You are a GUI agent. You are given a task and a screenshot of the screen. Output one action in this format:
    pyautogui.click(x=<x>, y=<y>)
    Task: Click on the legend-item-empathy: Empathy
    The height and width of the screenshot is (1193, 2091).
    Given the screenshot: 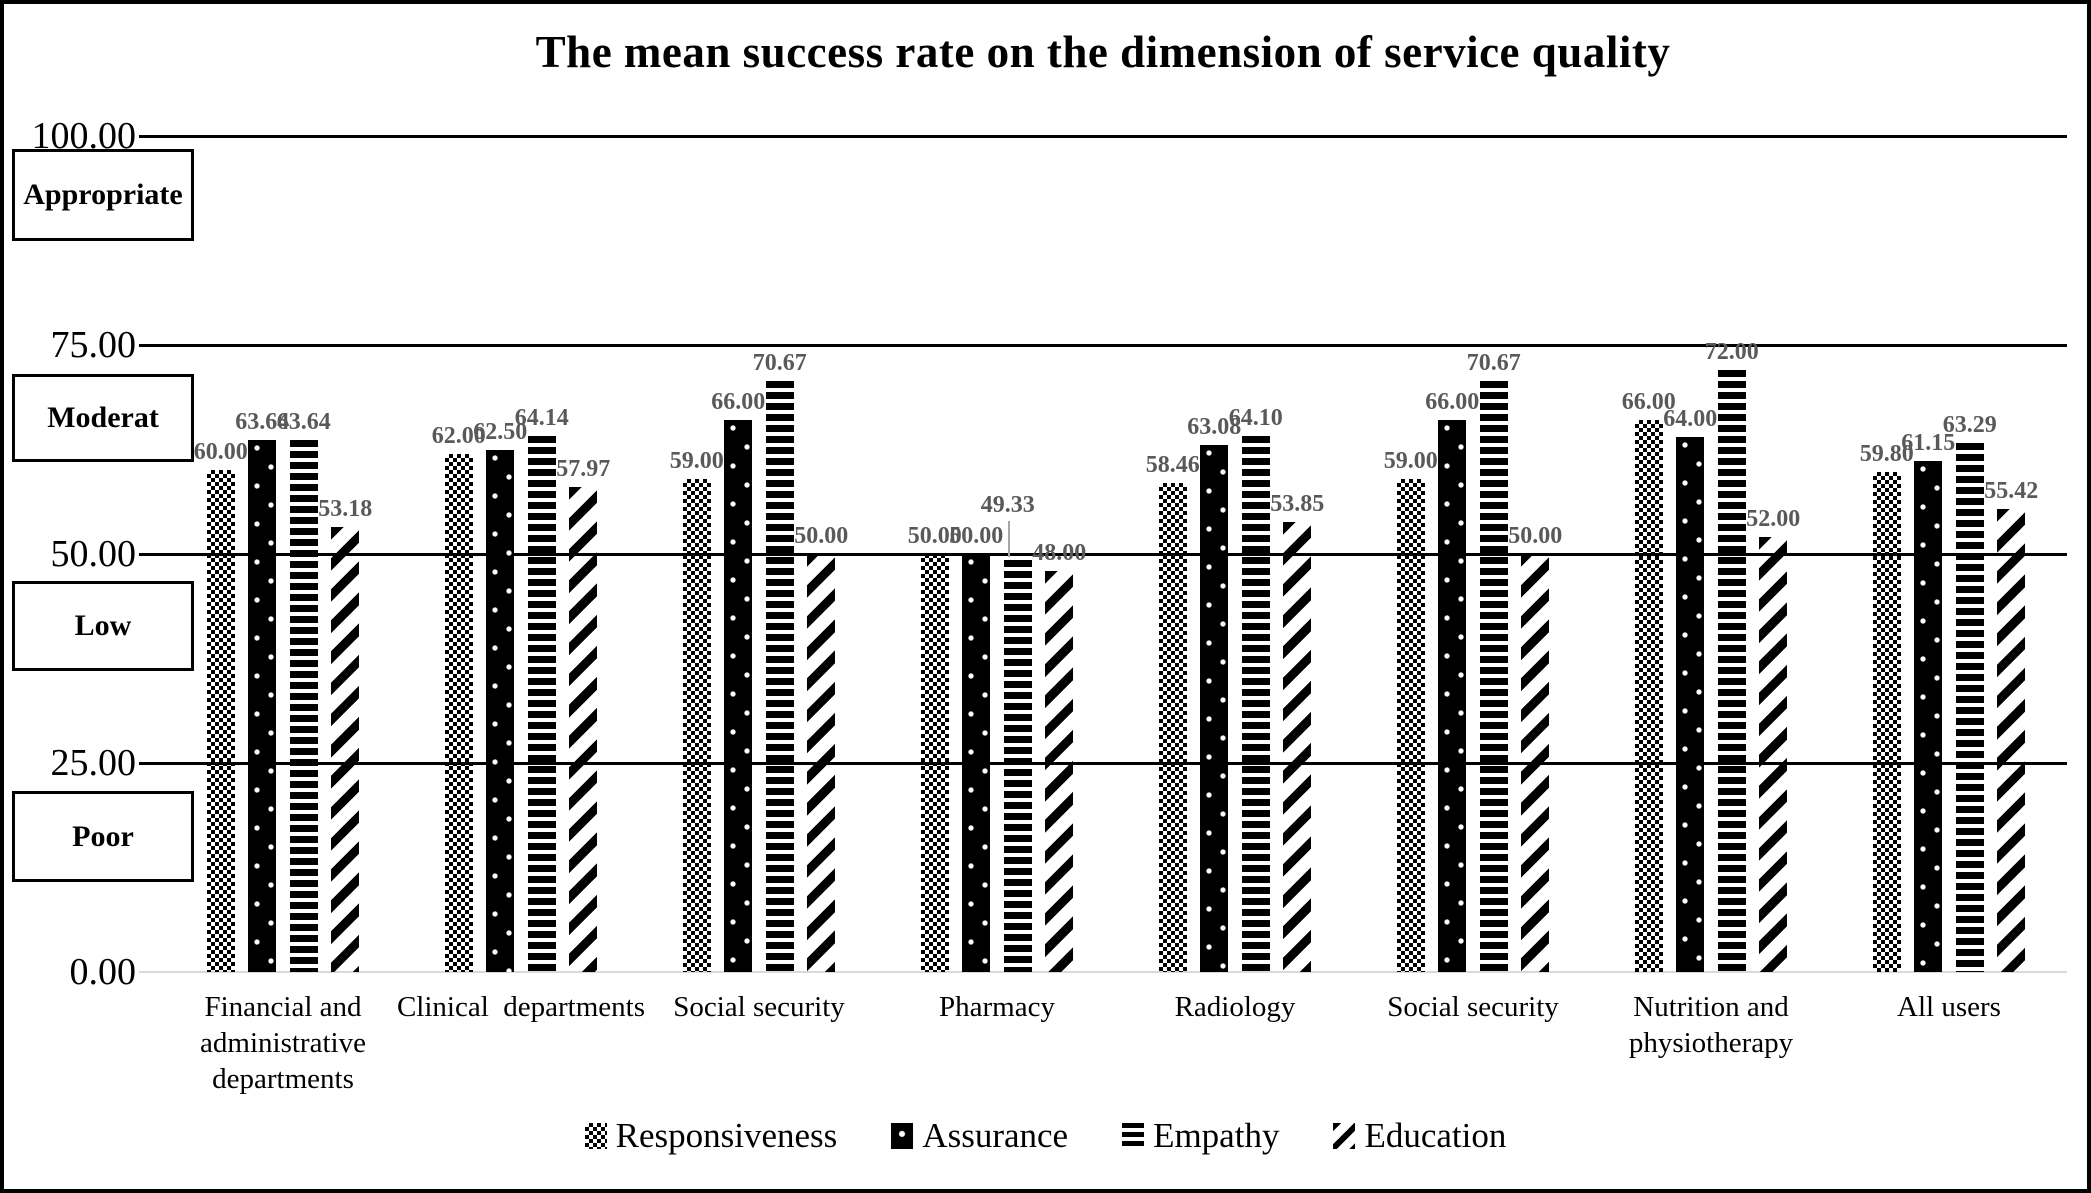 What is the action you would take?
    pyautogui.click(x=1200, y=1136)
    